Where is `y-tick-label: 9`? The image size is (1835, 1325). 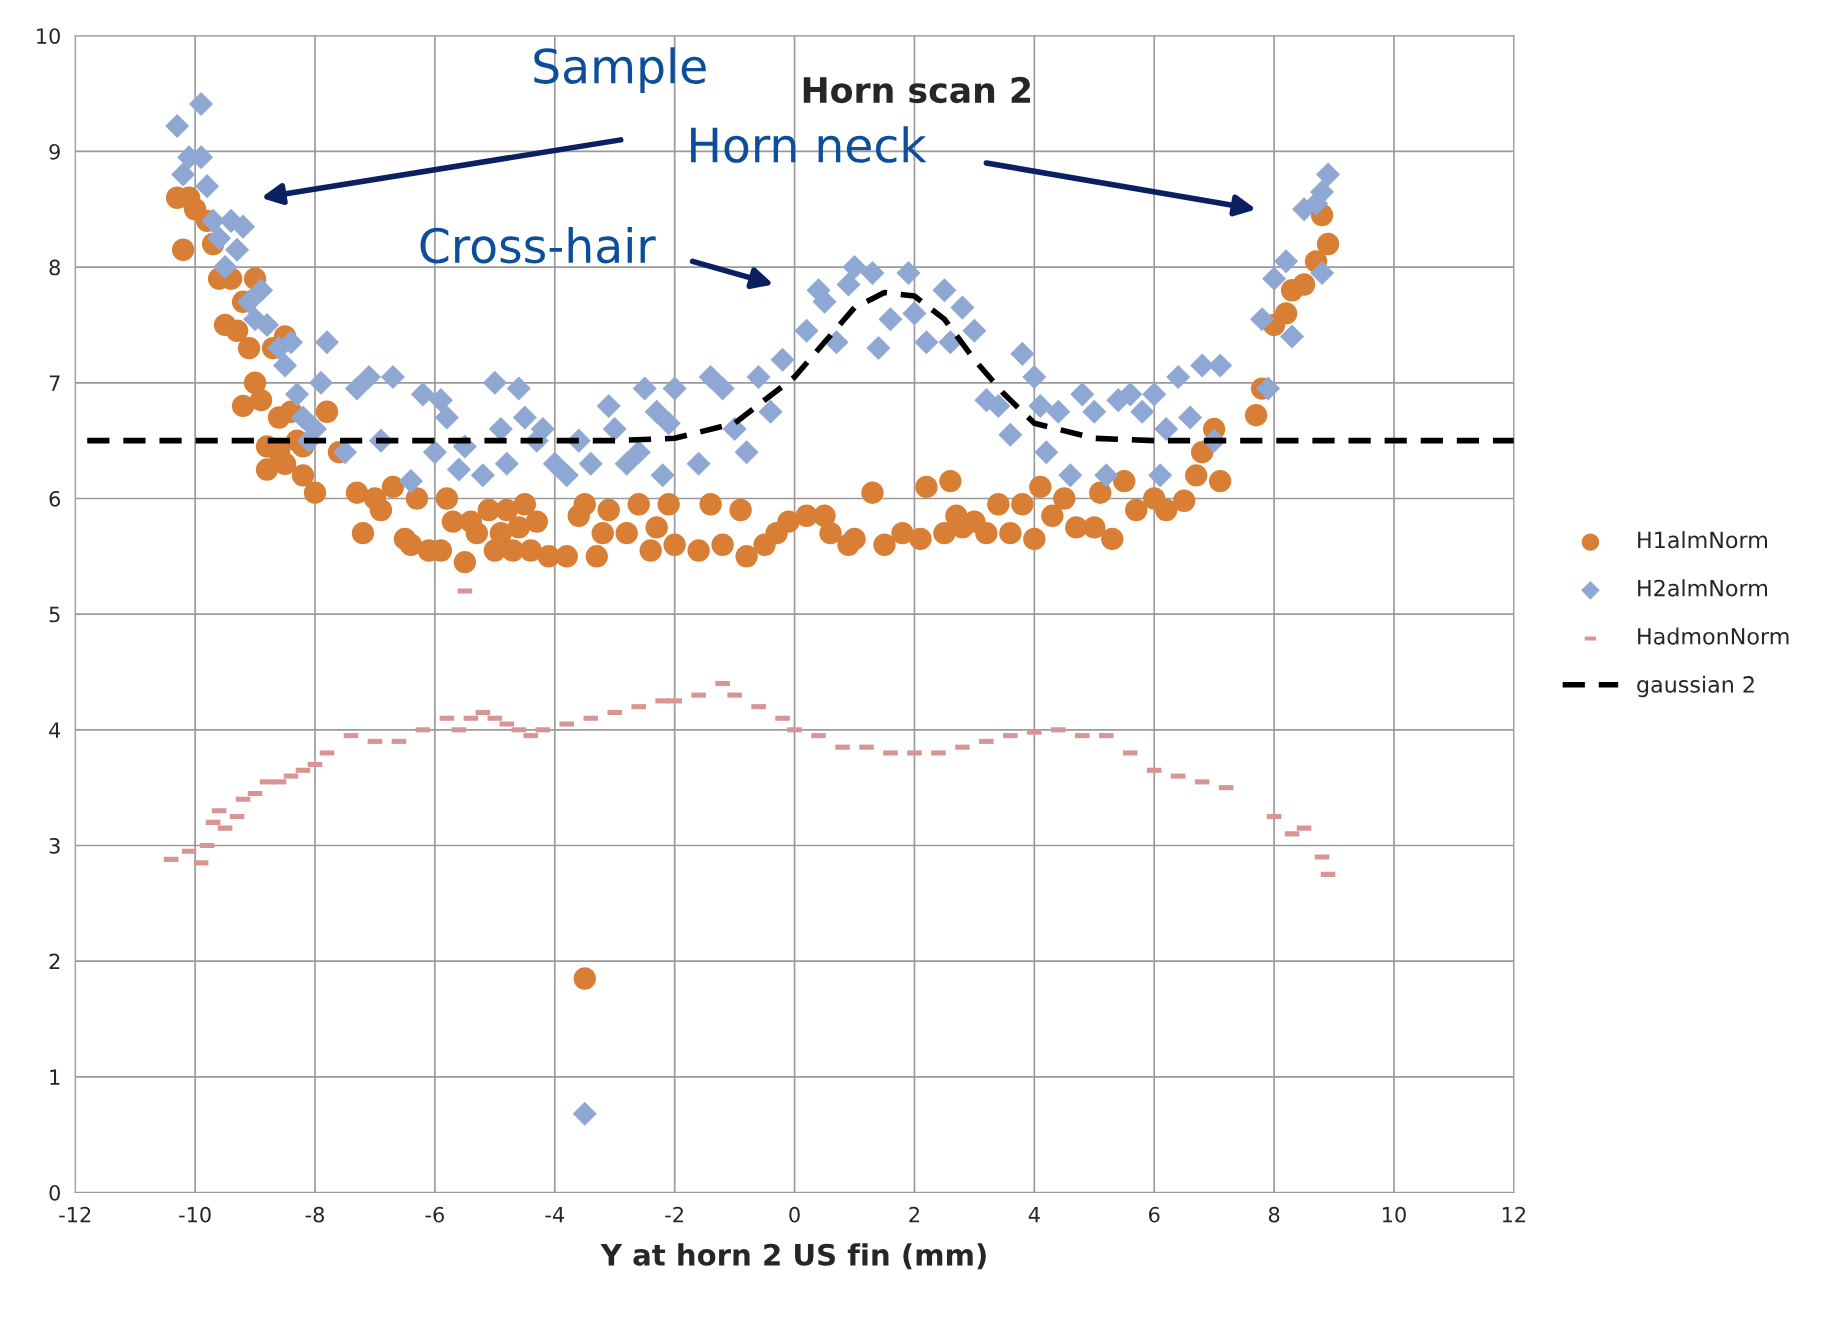 y-tick-label: 9 is located at coordinates (54, 151).